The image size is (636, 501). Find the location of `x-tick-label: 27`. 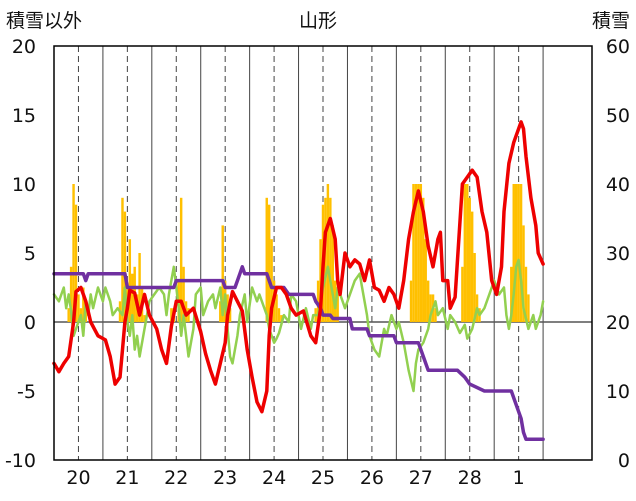

x-tick-label: 27 is located at coordinates (421, 478).